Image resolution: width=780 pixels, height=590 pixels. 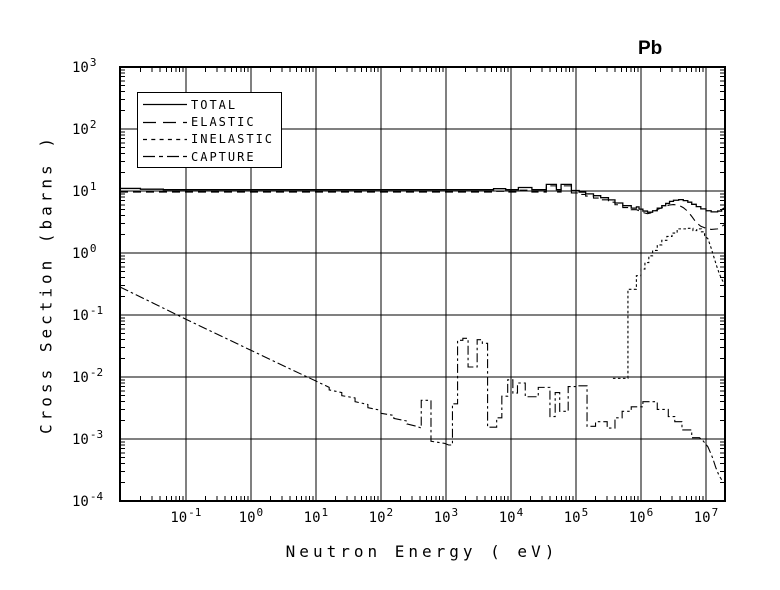 I want to click on x-axis-label: Neutron Energy ( eV), so click(x=422, y=551).